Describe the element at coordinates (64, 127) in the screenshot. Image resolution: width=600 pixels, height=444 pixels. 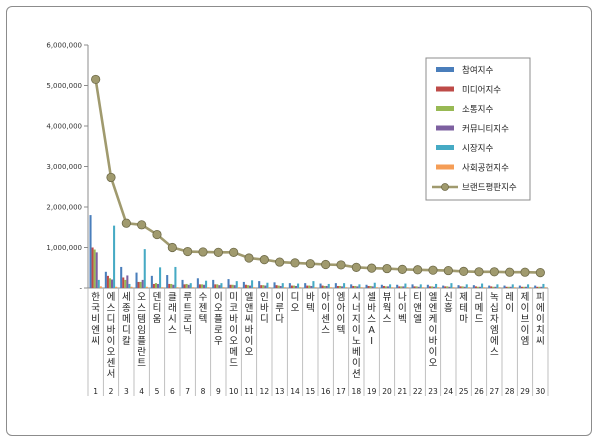
I see `y-tick-label: 4,000,000` at that location.